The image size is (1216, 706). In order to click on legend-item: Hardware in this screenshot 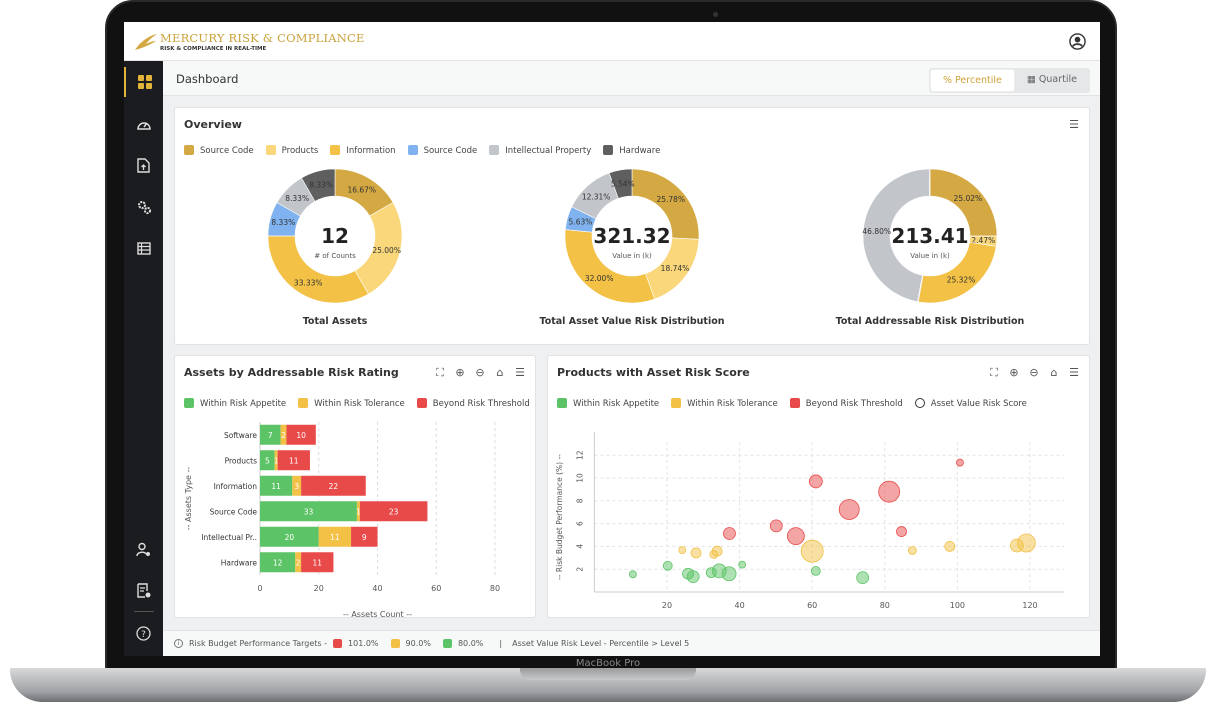, I will do `click(631, 150)`.